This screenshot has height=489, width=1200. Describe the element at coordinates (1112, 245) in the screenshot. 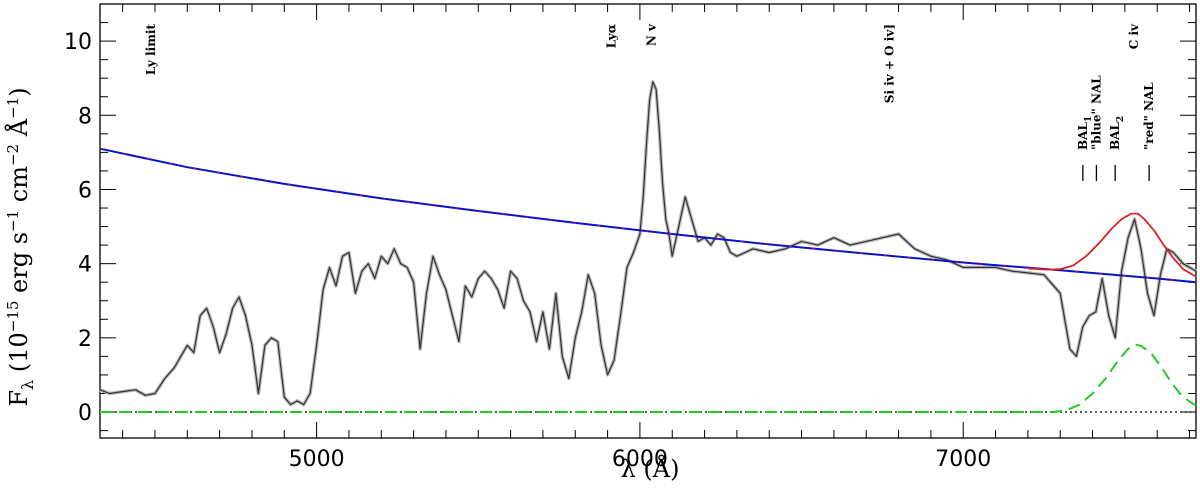

I see `emission-fit-line` at that location.